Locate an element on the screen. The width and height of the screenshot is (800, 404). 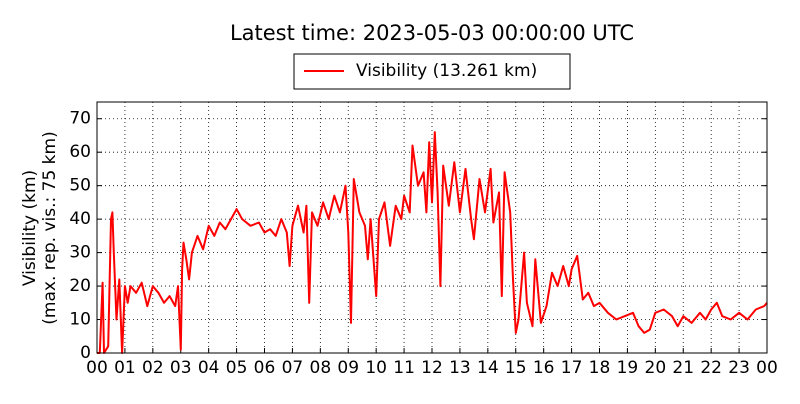
x-tick-label: 06 is located at coordinates (265, 368).